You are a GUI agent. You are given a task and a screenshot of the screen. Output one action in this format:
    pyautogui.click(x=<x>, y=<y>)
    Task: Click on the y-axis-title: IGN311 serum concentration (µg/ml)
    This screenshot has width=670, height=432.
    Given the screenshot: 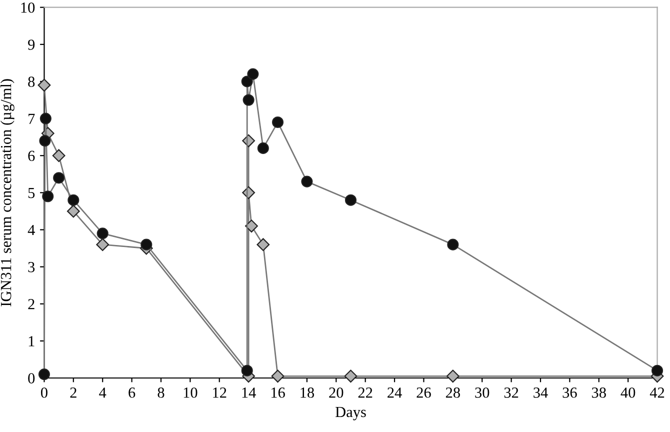 What is the action you would take?
    pyautogui.click(x=7, y=192)
    